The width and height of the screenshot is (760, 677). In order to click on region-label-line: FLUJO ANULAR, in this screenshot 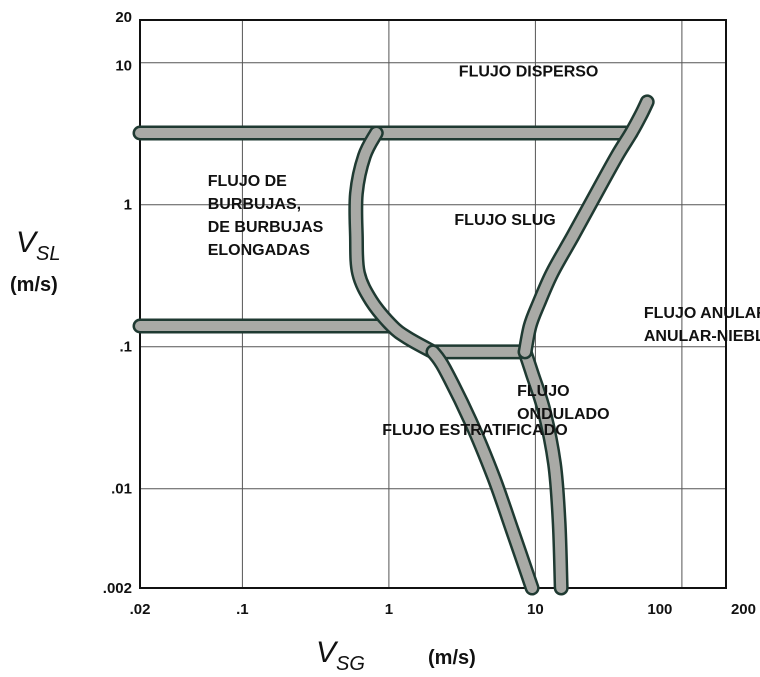, I will do `click(702, 313)`.